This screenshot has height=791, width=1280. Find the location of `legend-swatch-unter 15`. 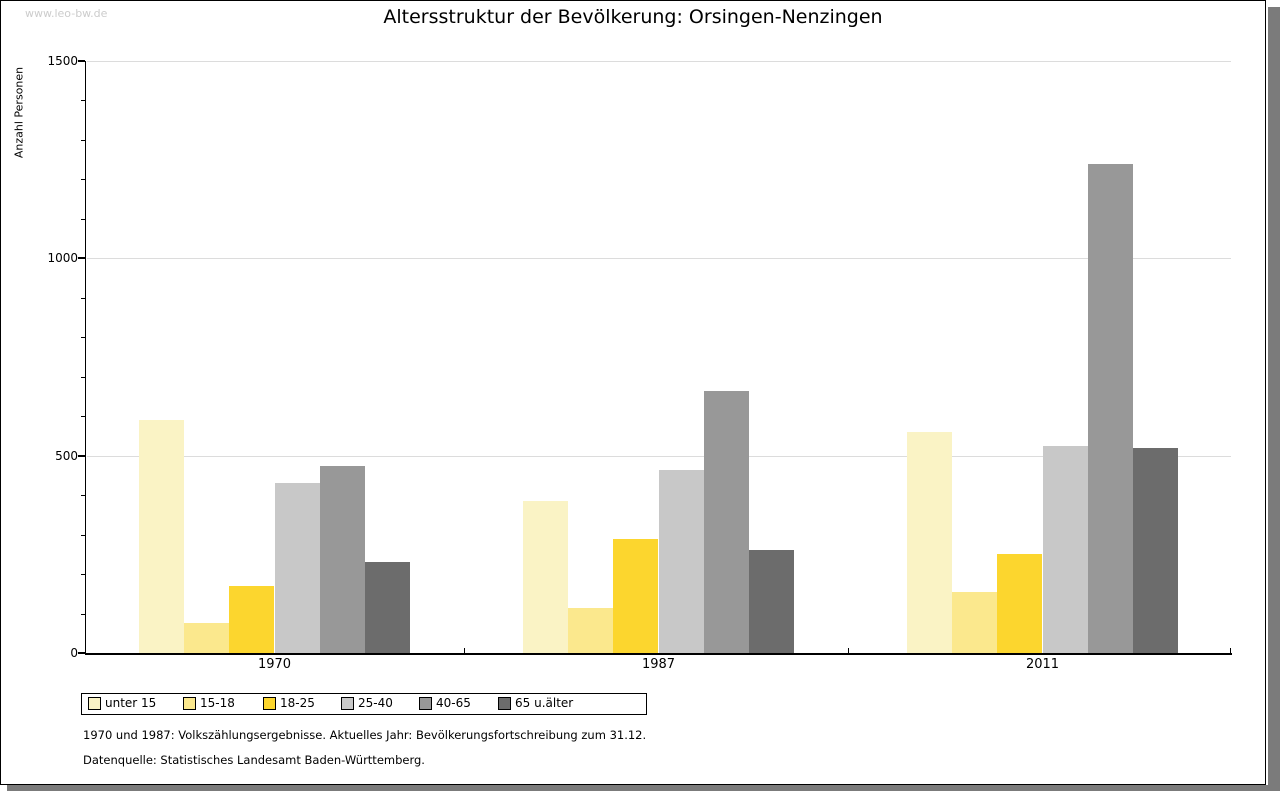

legend-swatch-unter 15 is located at coordinates (94, 703).